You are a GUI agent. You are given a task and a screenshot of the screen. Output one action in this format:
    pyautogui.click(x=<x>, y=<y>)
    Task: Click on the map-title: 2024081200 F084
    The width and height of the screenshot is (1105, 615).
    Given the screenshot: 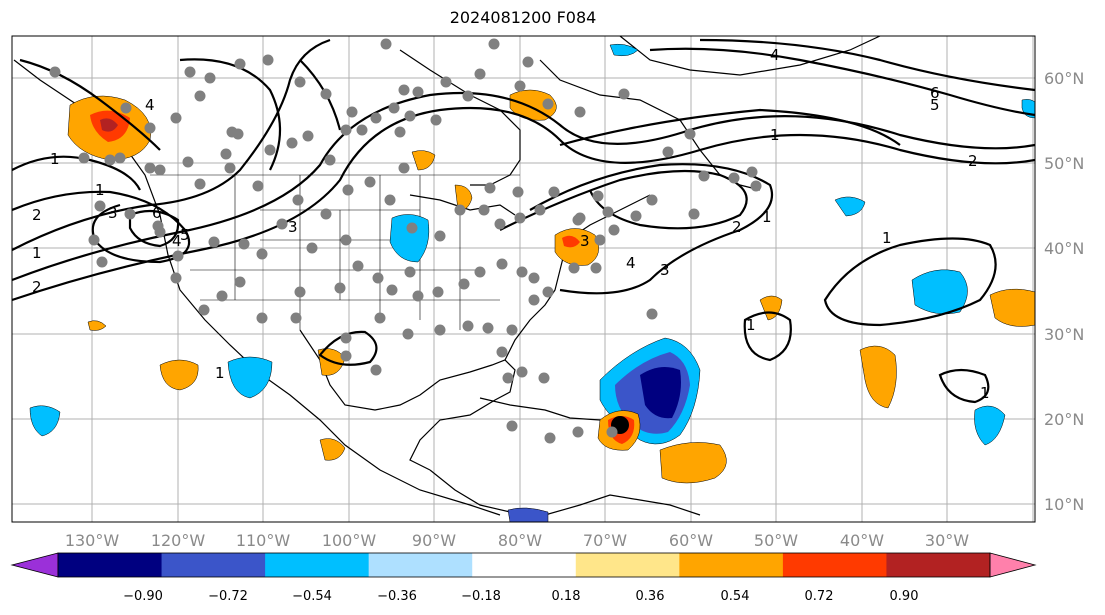 What is the action you would take?
    pyautogui.click(x=523, y=17)
    